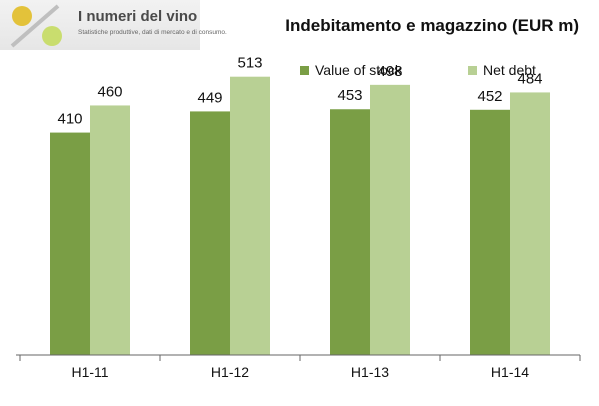  What do you see at coordinates (489, 96) in the screenshot?
I see `data-label-value-of-stock-h1-14: 452` at bounding box center [489, 96].